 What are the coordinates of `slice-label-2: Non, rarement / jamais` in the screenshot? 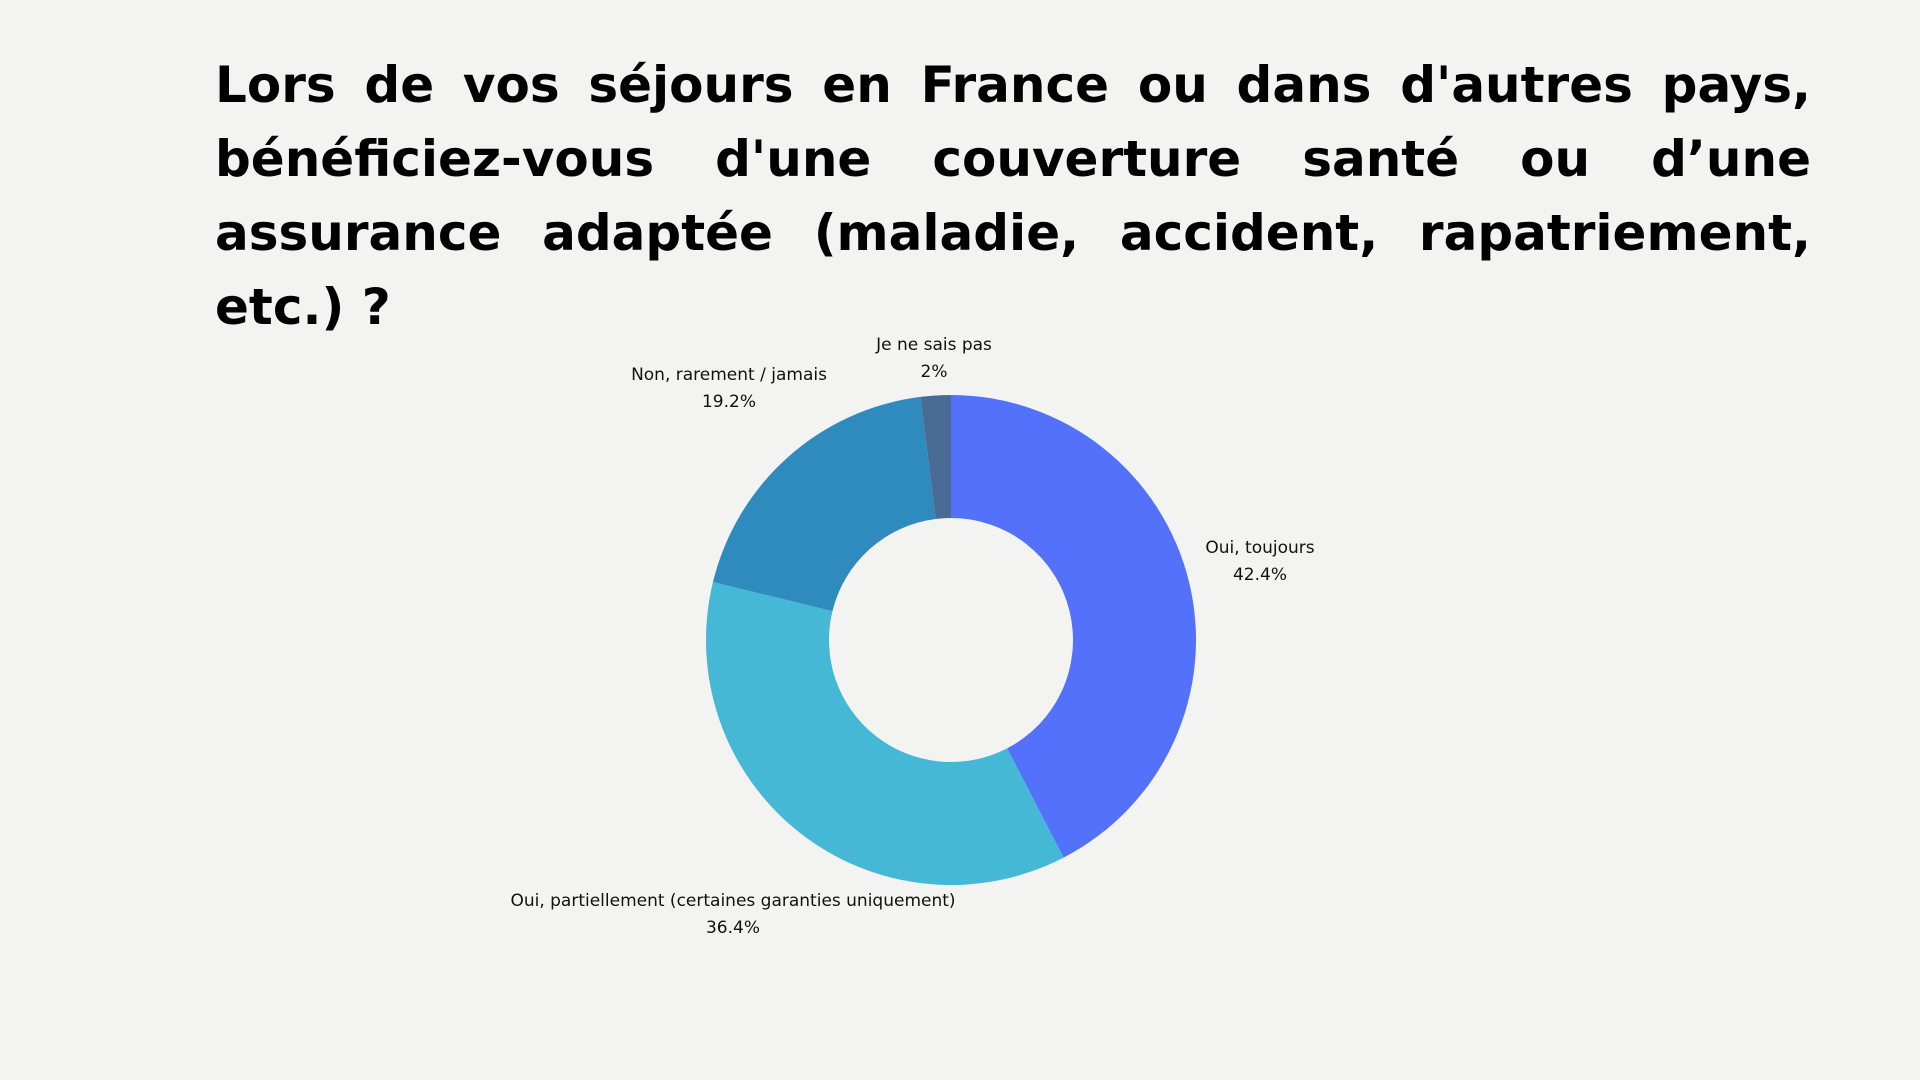 It's located at (729, 375).